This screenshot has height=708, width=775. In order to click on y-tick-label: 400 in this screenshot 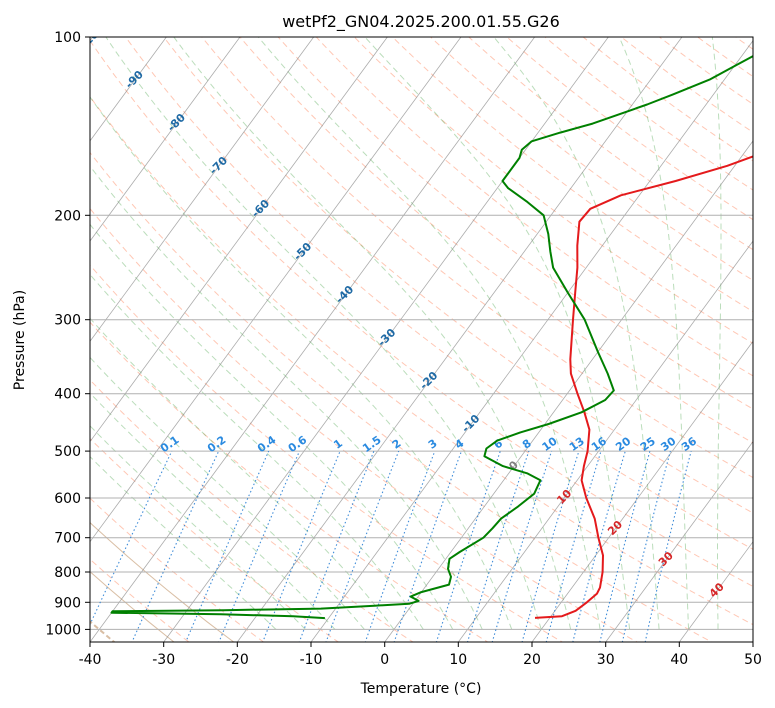, I will do `click(67, 395)`.